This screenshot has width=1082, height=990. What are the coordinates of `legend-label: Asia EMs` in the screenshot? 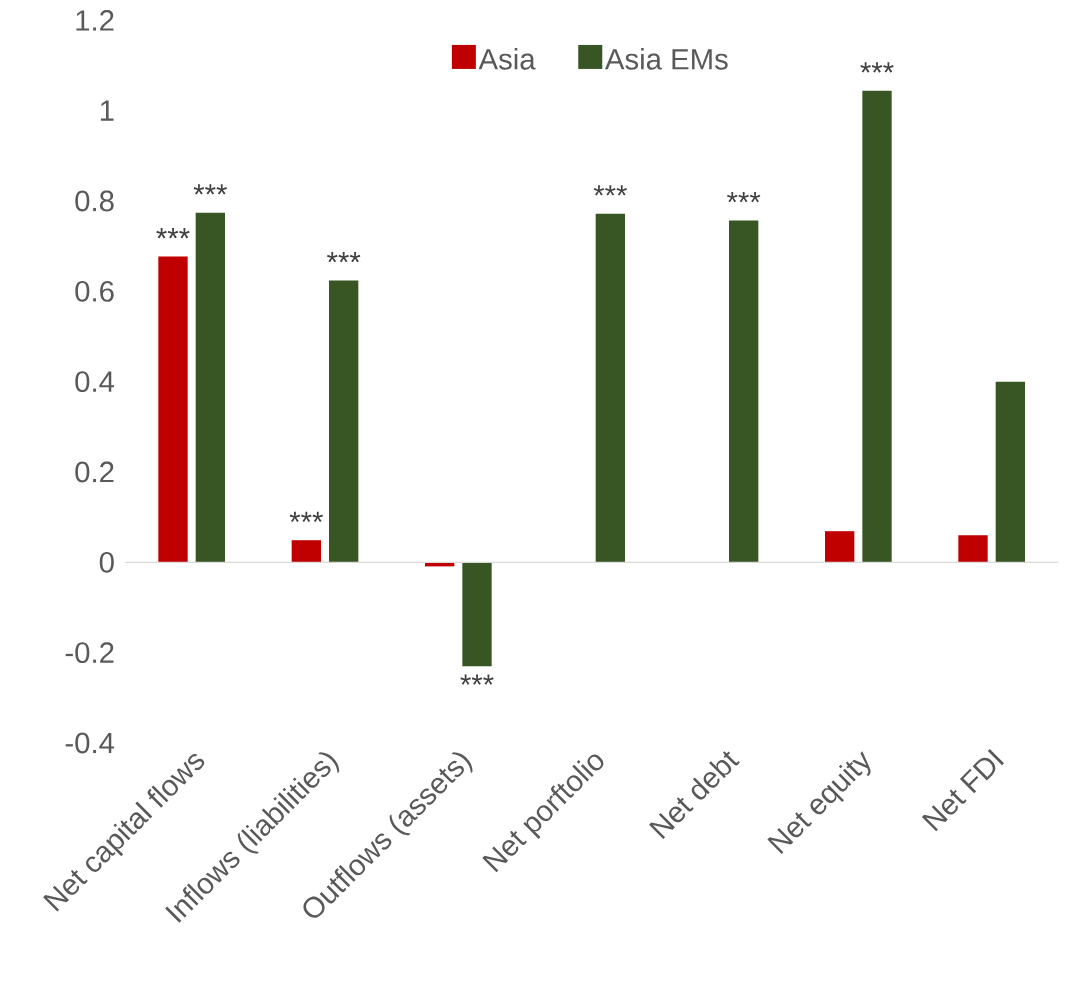 It's located at (666, 59).